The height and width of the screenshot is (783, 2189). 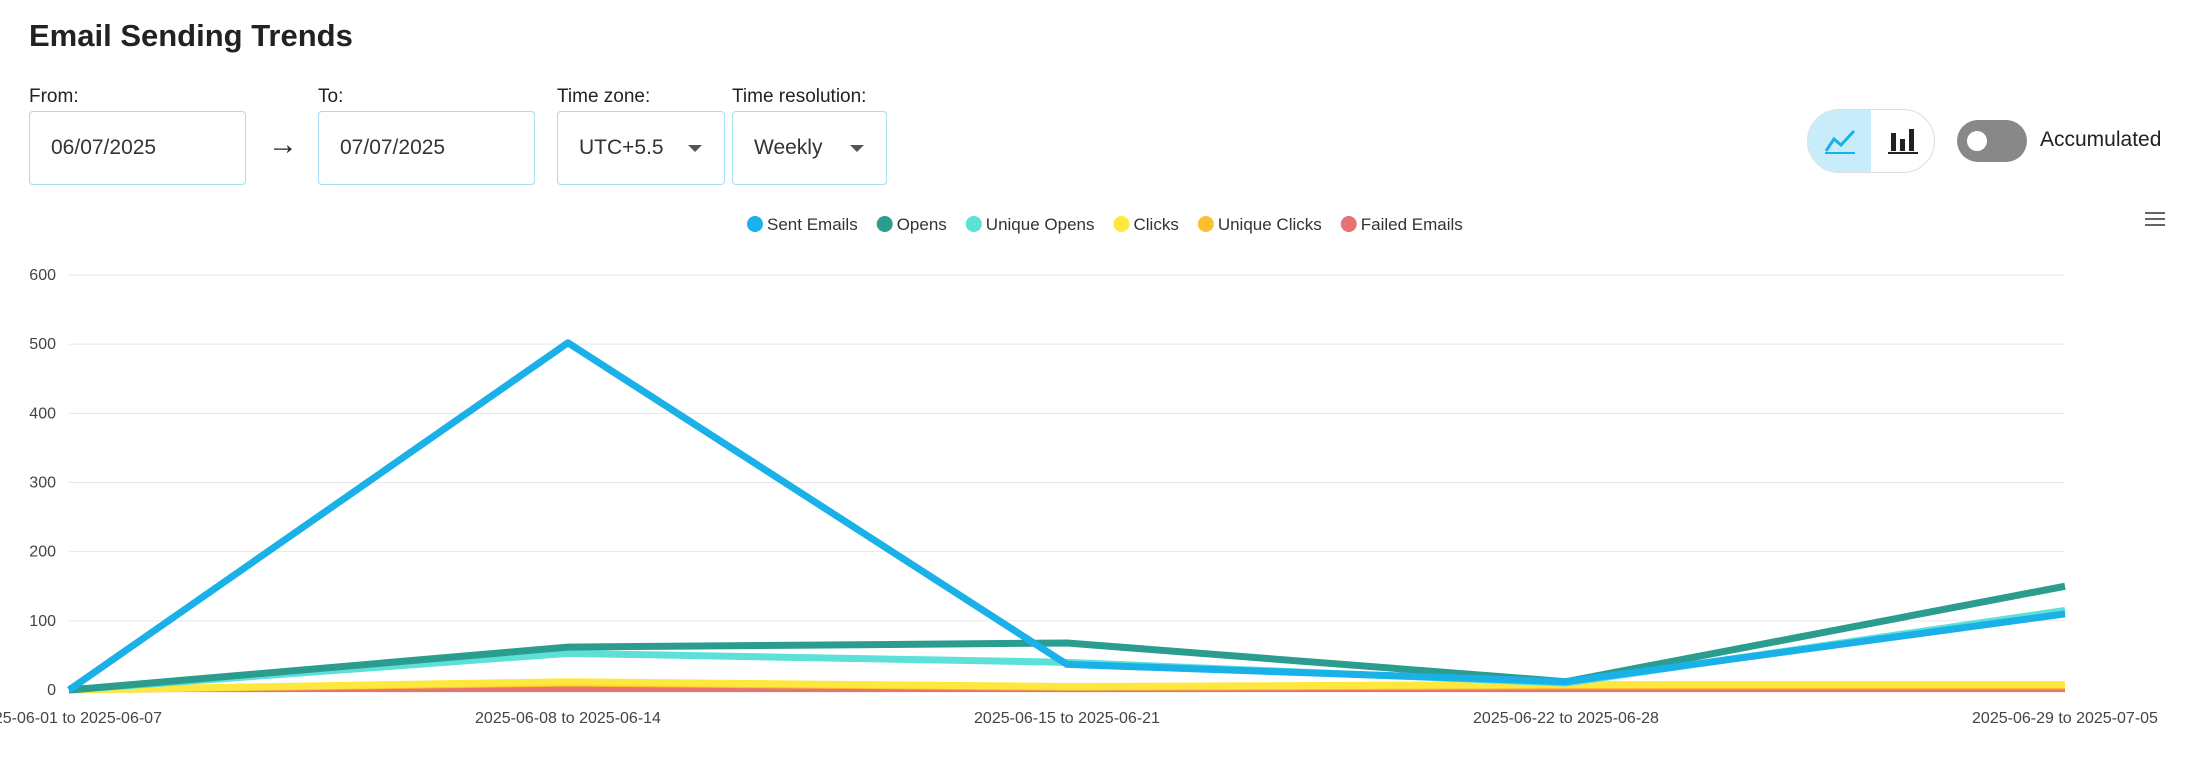 What do you see at coordinates (42, 483) in the screenshot?
I see `y-tick-label: 300` at bounding box center [42, 483].